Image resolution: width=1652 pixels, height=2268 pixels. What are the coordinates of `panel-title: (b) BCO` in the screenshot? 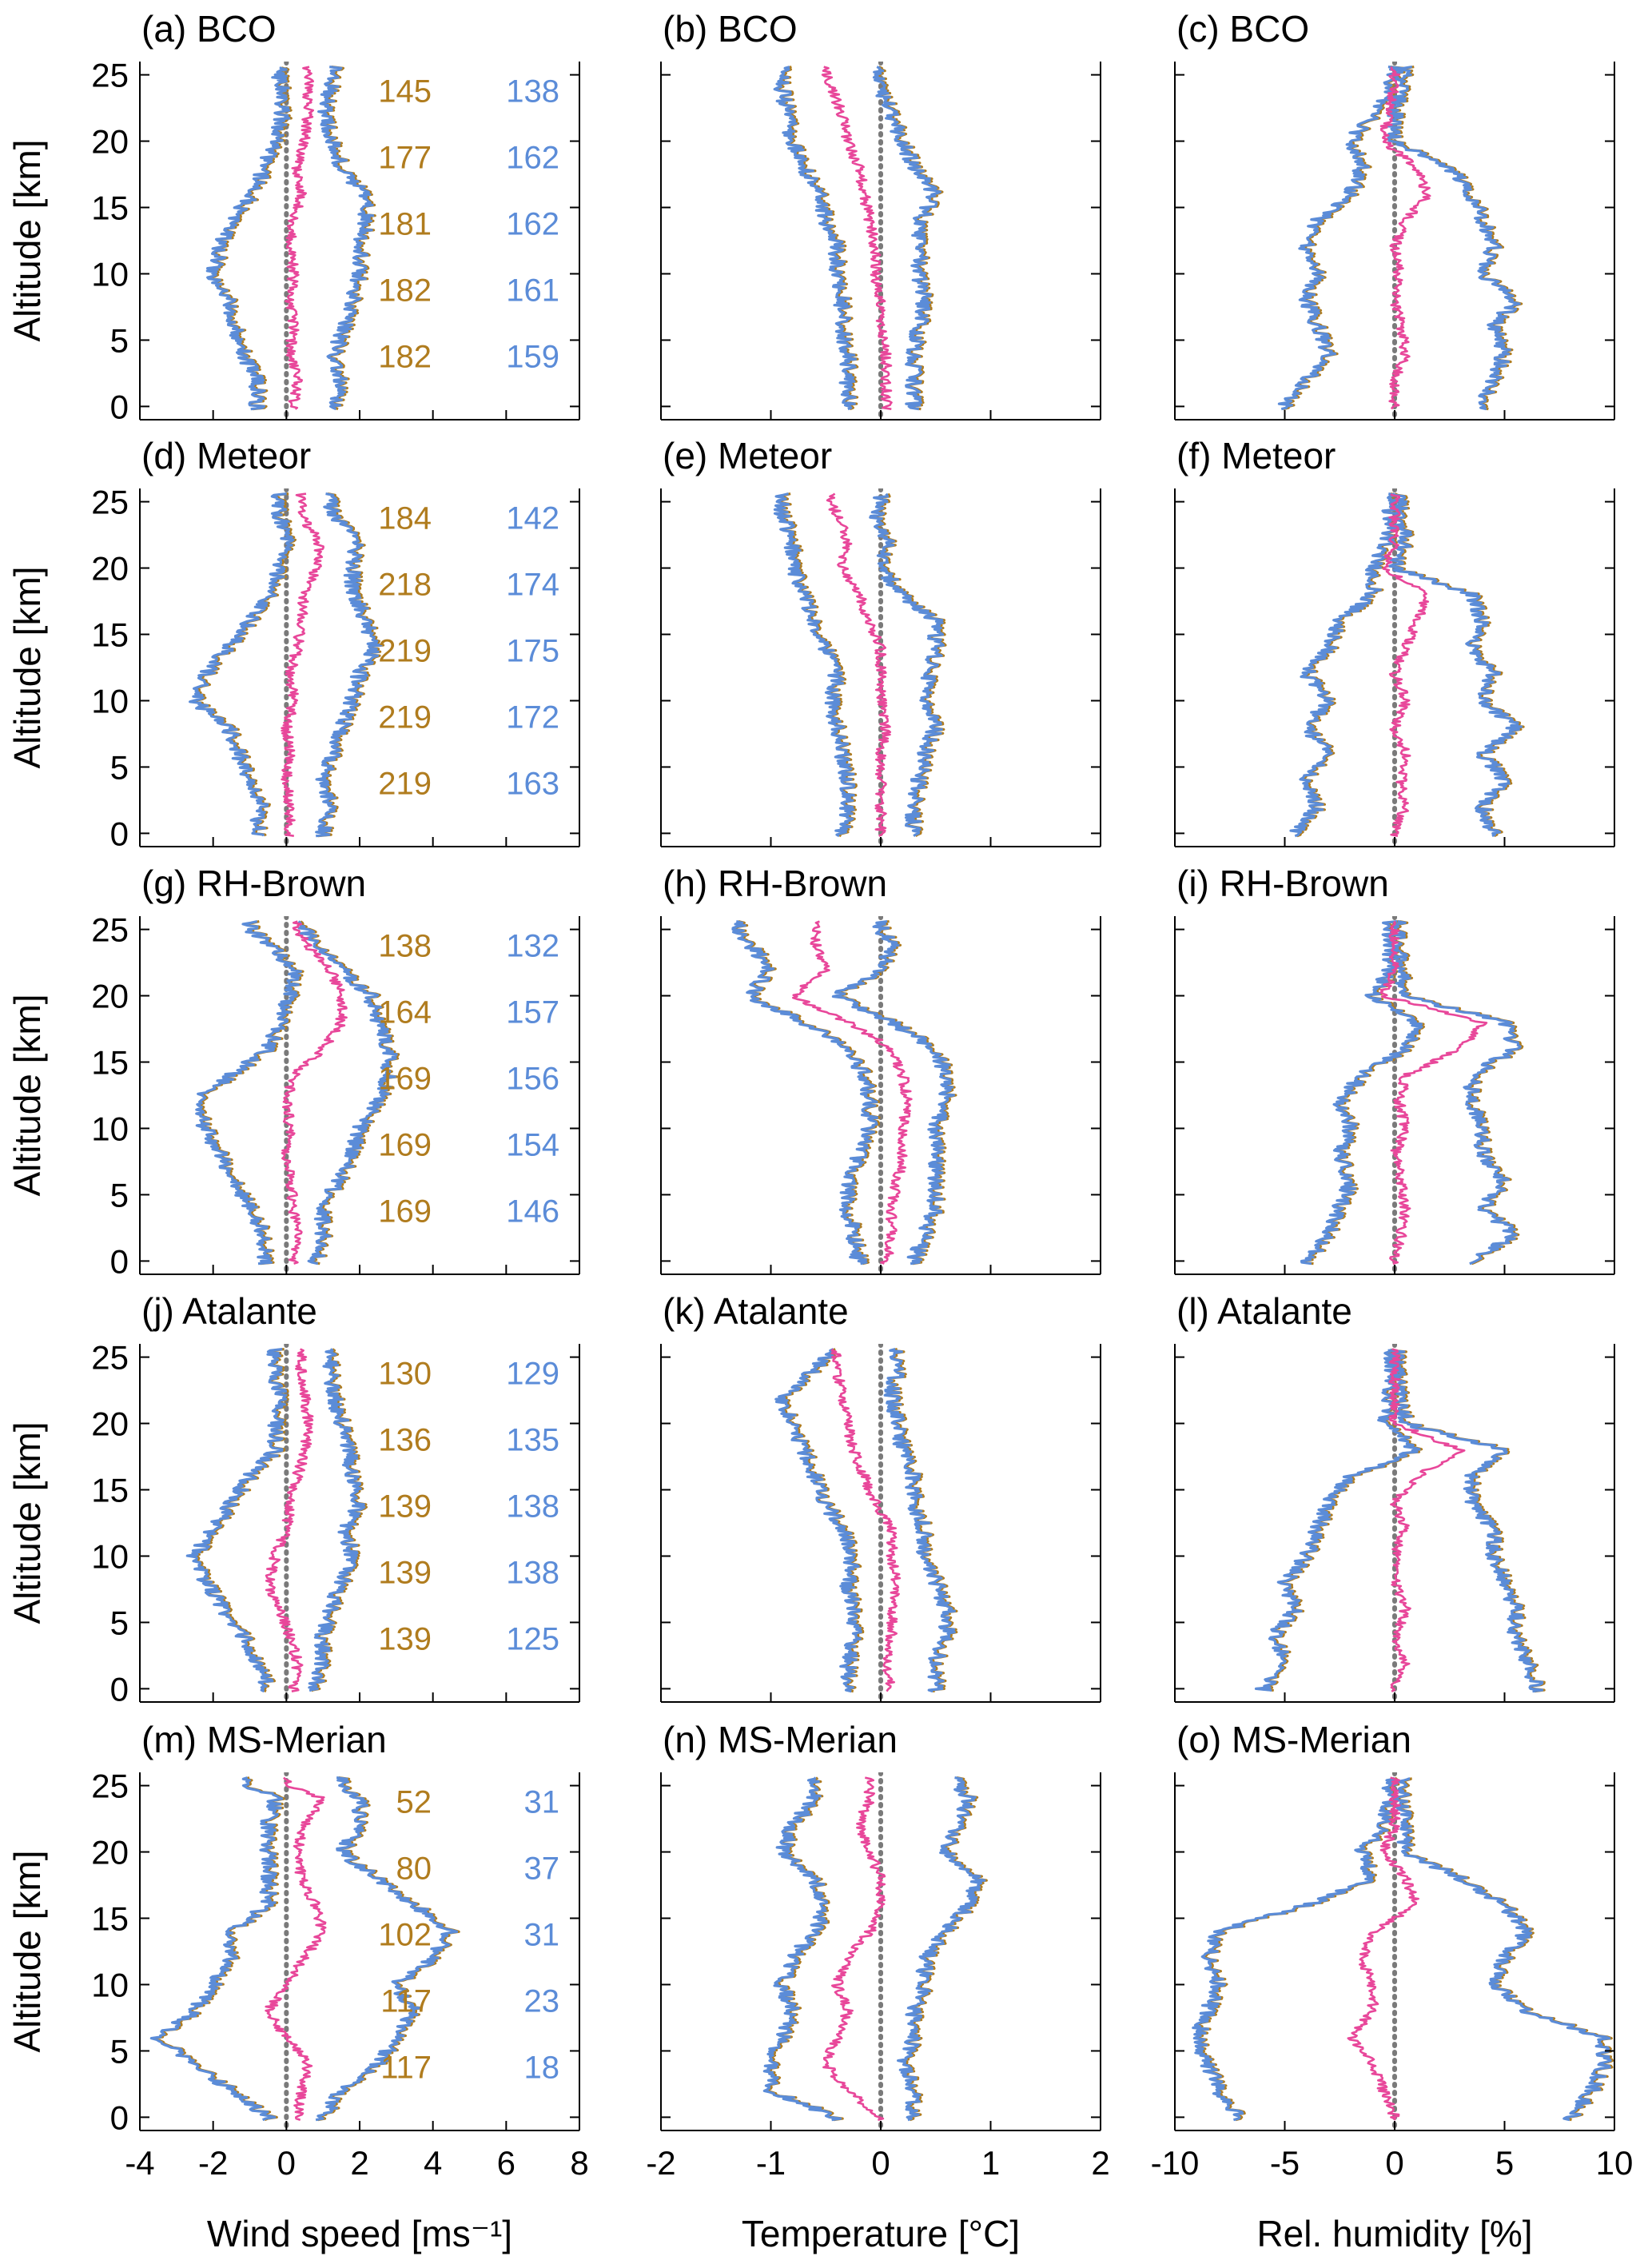 It's located at (730, 29).